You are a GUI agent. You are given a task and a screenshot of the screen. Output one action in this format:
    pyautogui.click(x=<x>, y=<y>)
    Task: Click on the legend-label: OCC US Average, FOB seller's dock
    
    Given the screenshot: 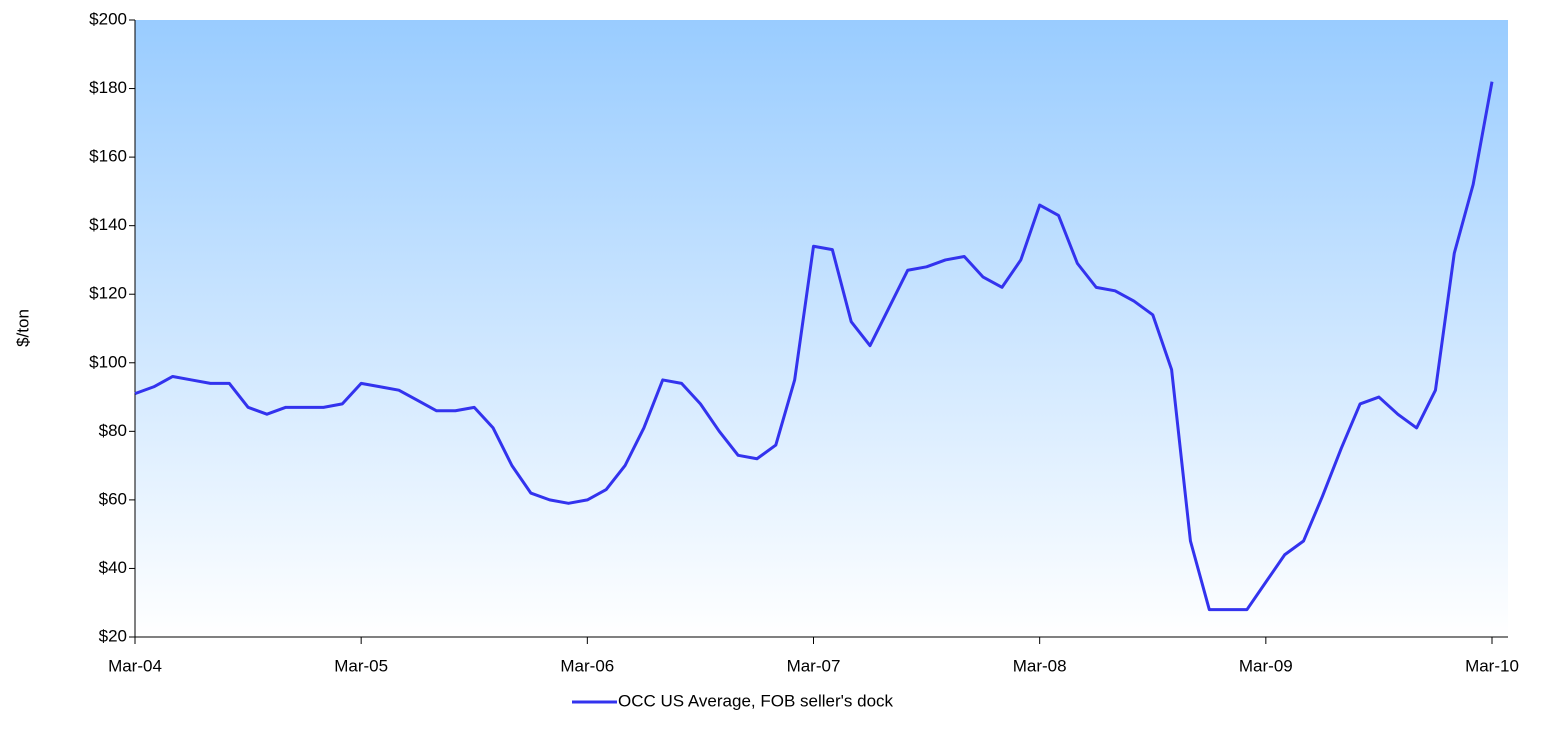 What is the action you would take?
    pyautogui.click(x=756, y=700)
    